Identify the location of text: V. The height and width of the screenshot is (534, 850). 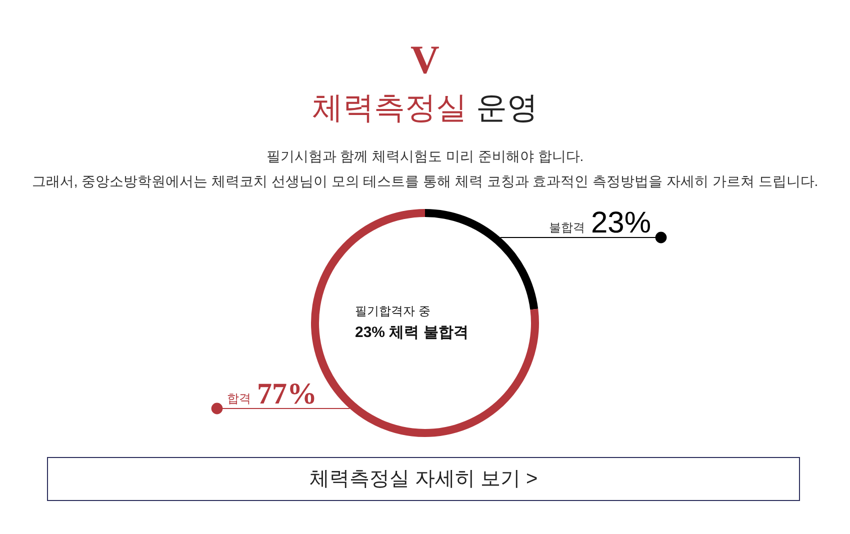
(425, 59).